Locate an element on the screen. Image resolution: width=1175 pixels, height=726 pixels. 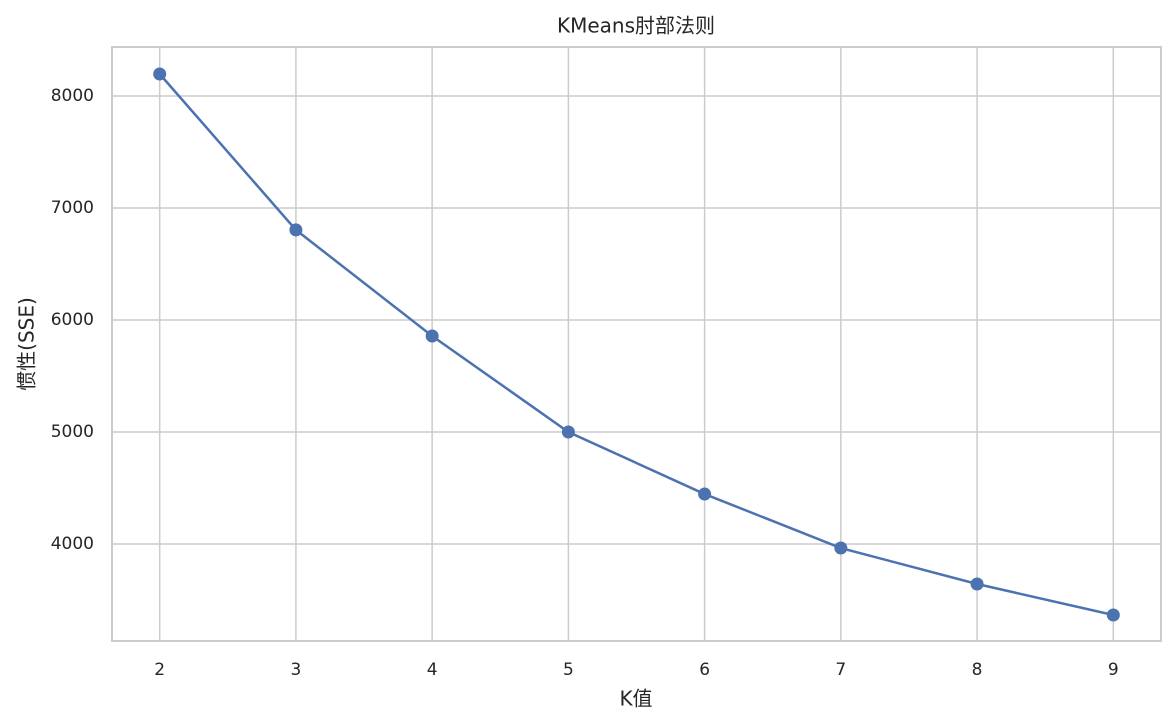
y-tick-label: 6000 is located at coordinates (72, 320).